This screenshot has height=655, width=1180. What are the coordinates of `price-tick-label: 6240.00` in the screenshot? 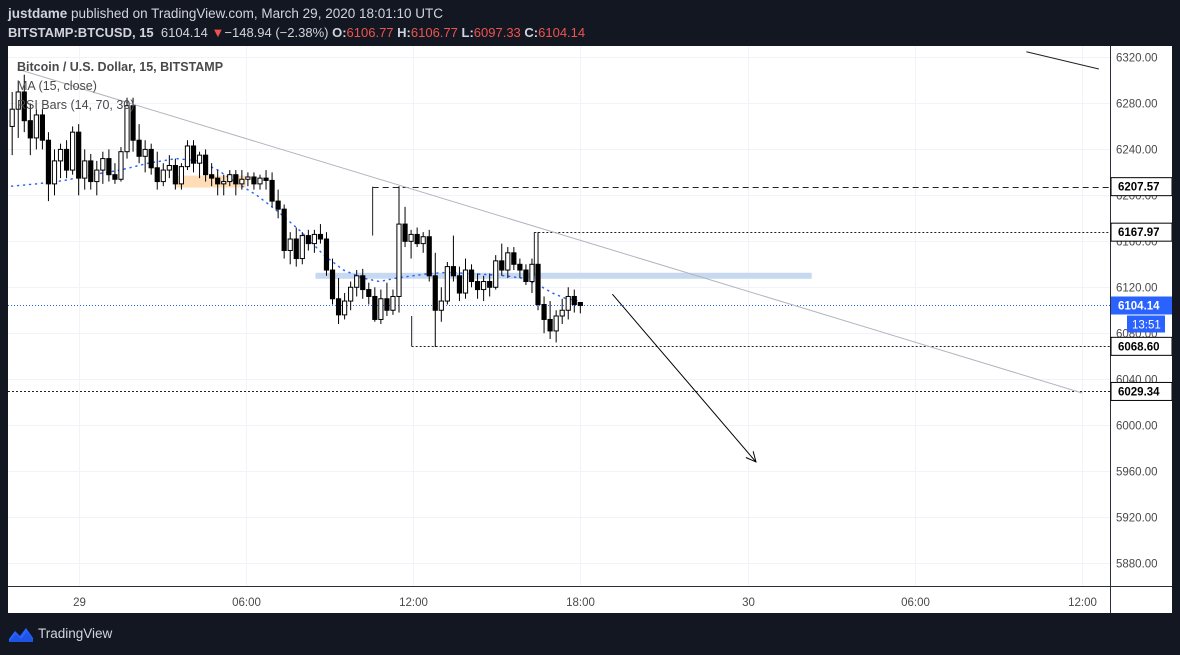 It's located at (1137, 151).